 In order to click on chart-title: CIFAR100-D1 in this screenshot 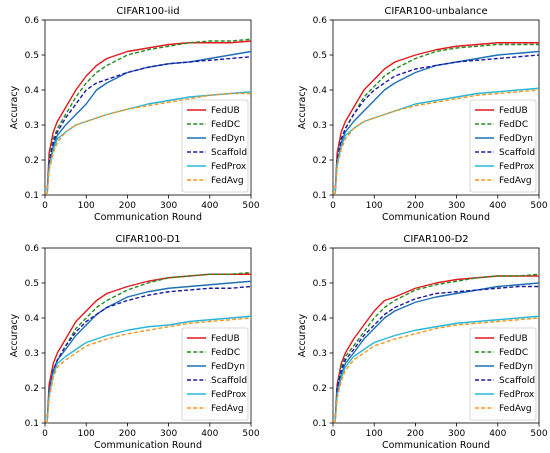, I will do `click(147, 239)`.